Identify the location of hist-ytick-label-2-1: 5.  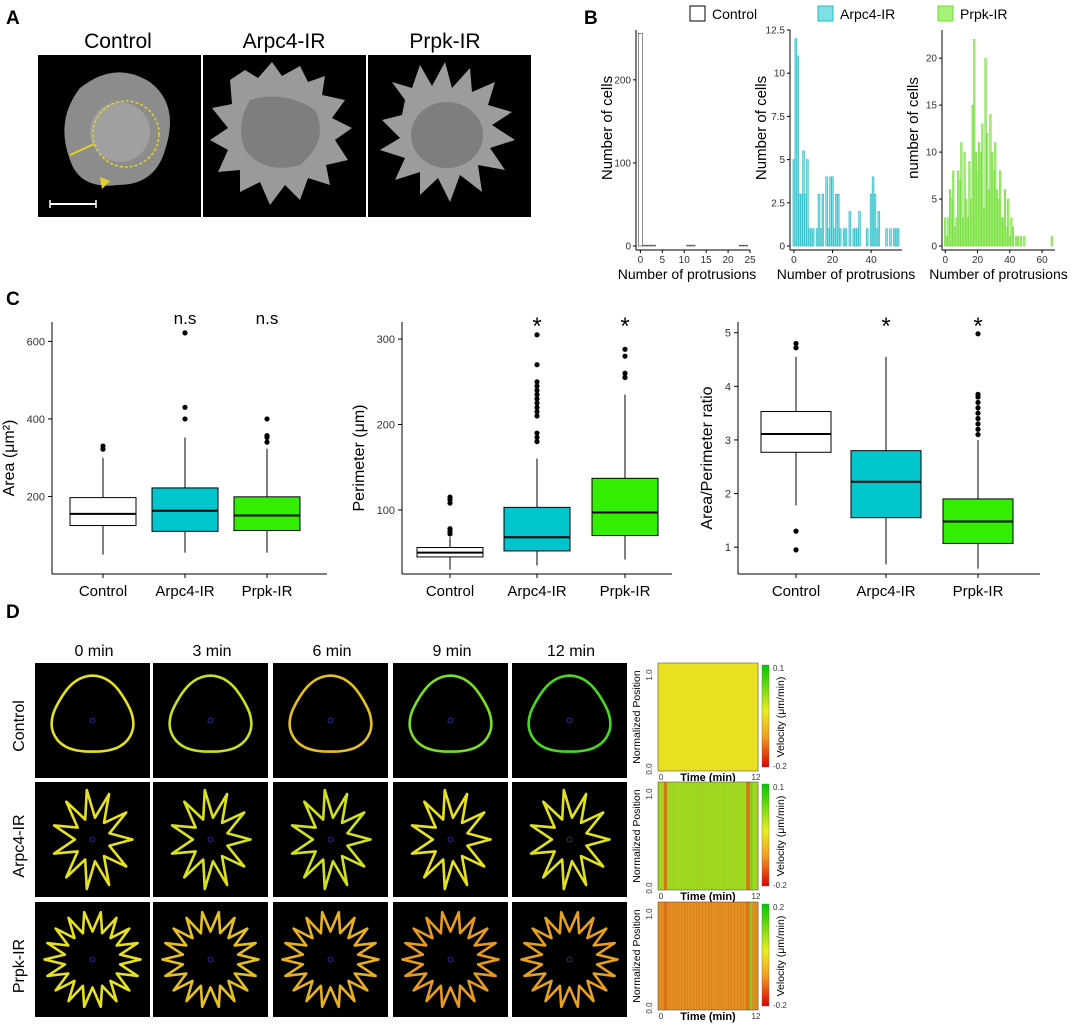
(934, 200).